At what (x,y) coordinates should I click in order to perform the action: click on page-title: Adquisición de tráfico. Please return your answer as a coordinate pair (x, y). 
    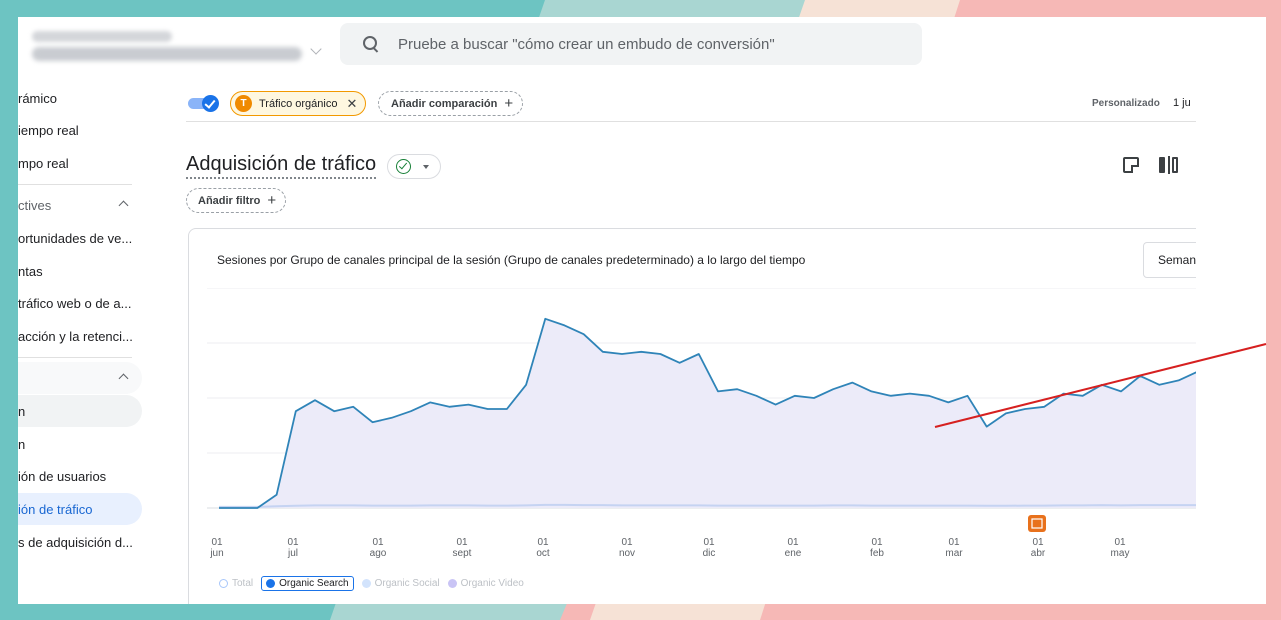
    Looking at the image, I should click on (281, 166).